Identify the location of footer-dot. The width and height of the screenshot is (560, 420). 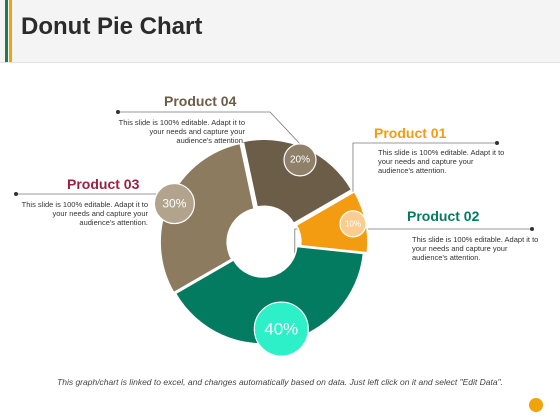
(536, 405).